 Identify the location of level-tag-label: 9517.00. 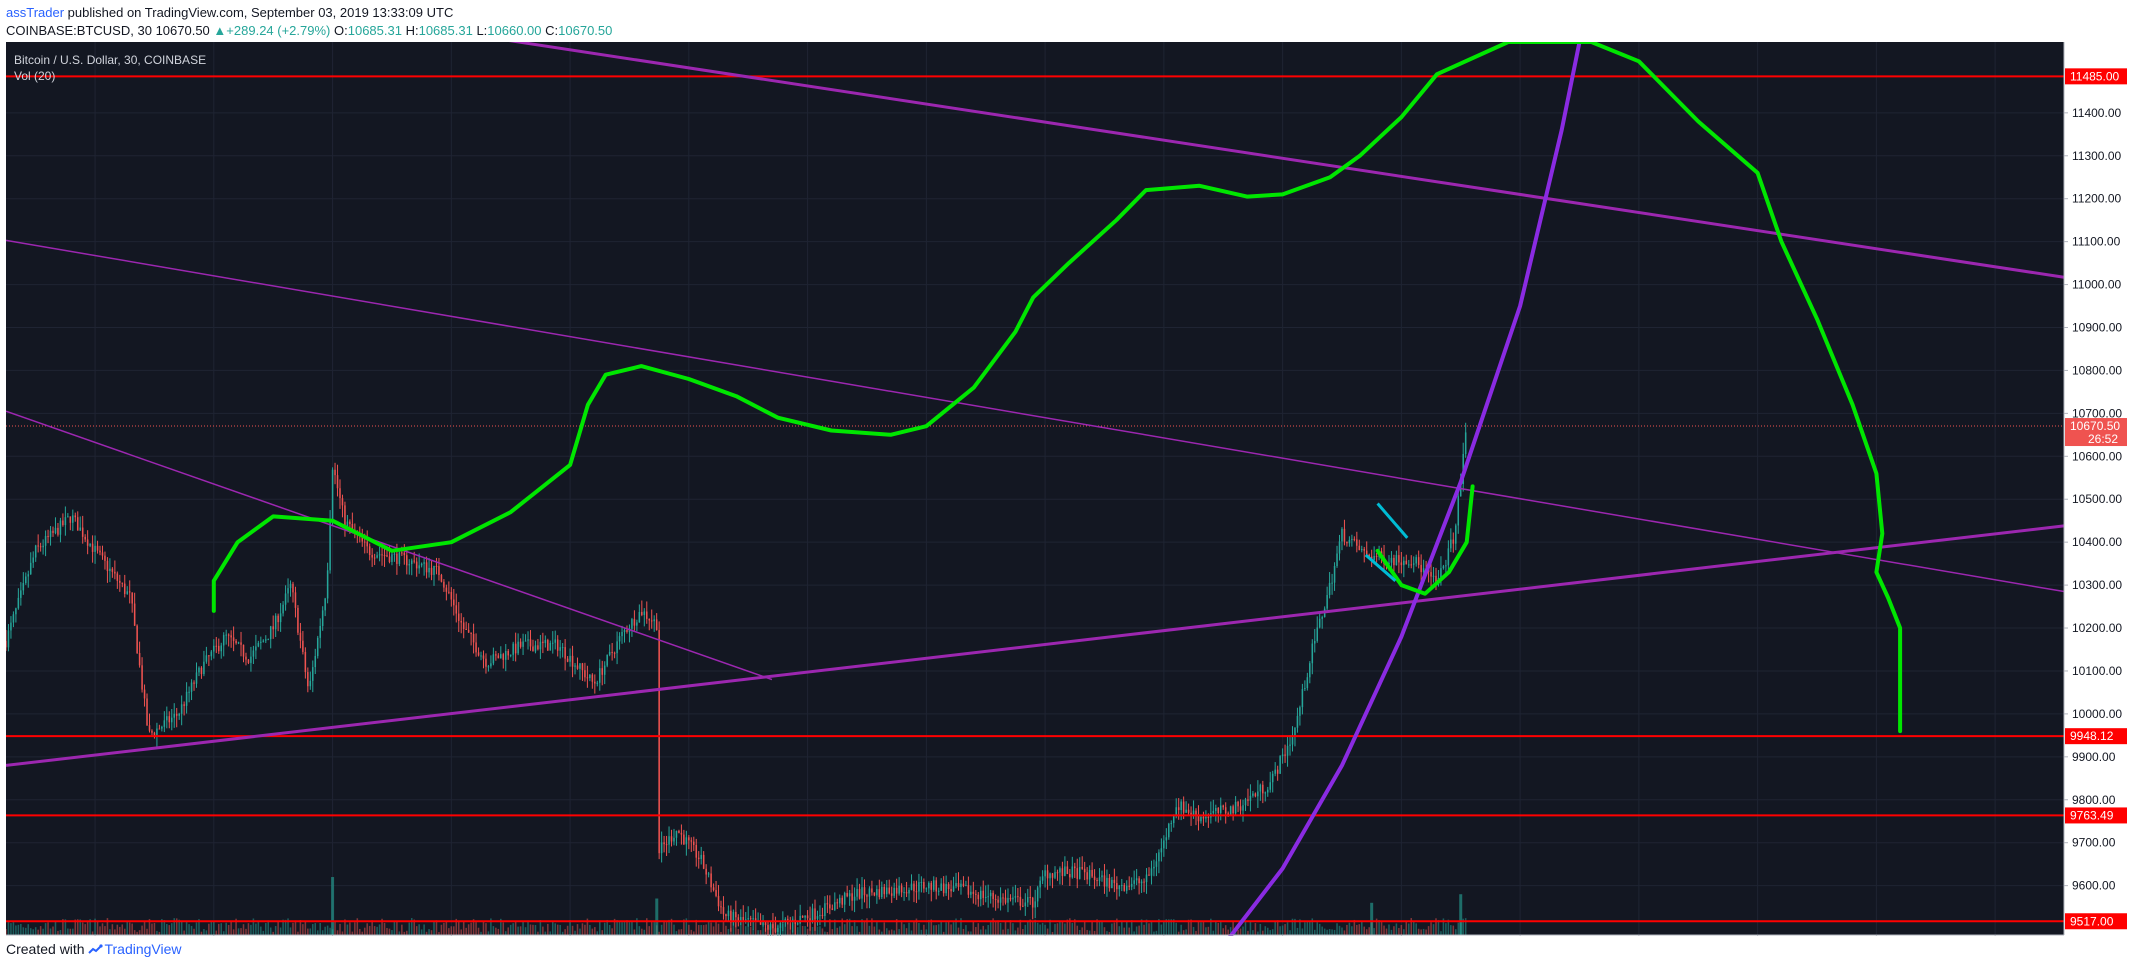
(2092, 921).